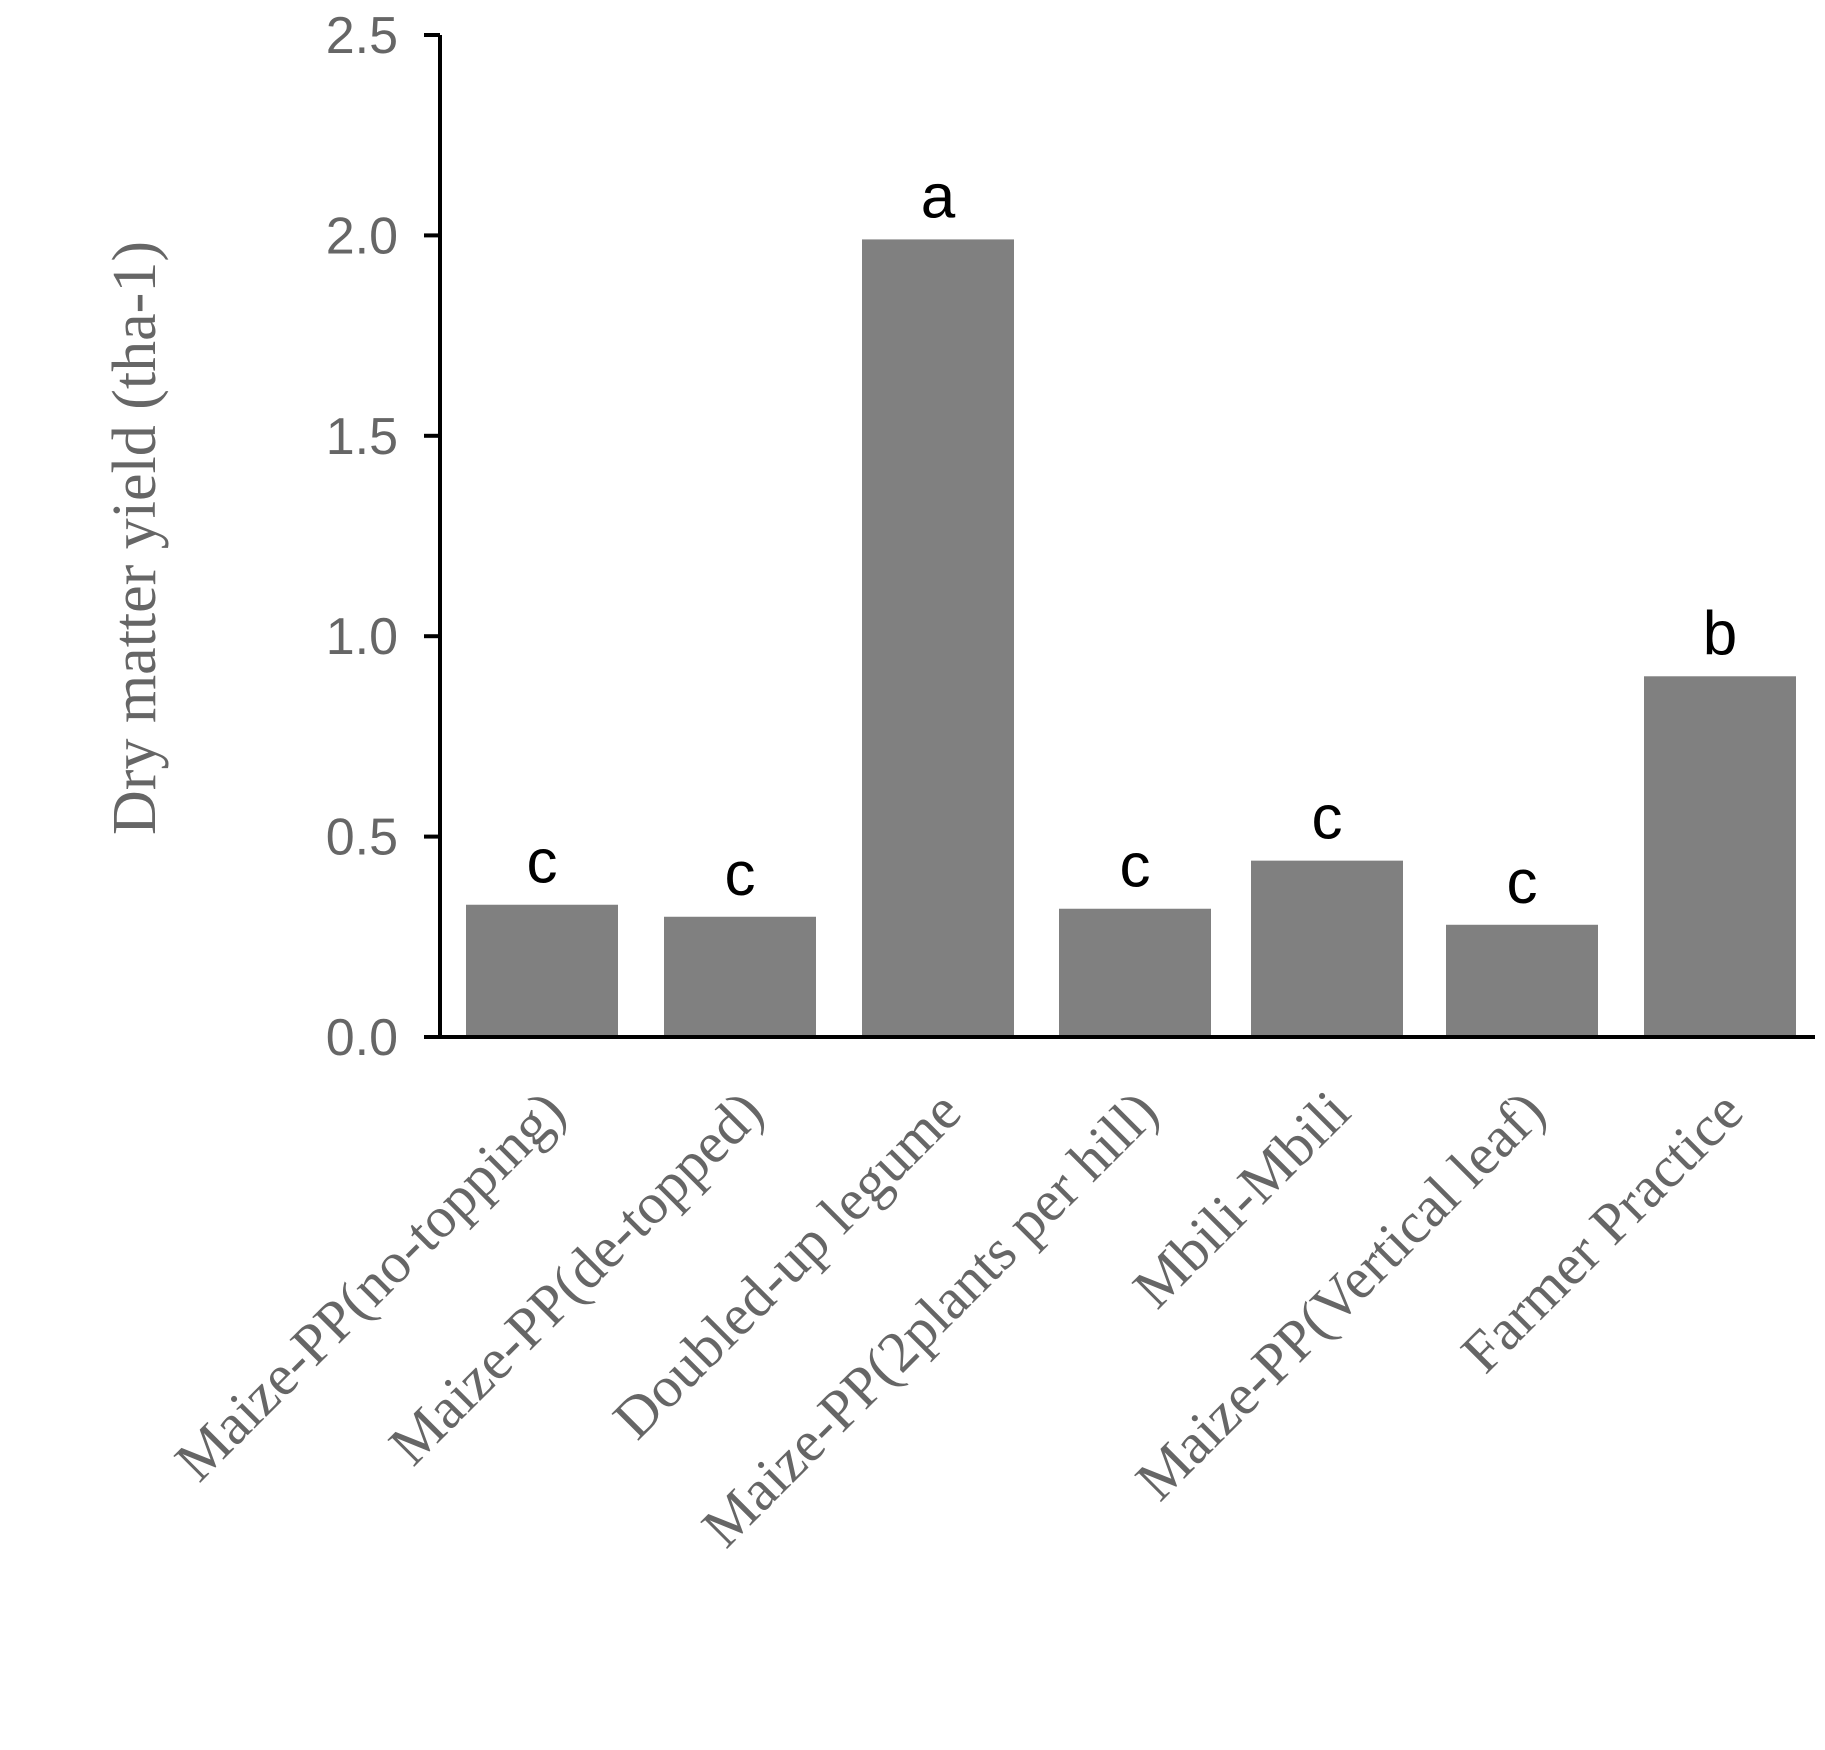 This screenshot has width=1825, height=1750. What do you see at coordinates (938, 196) in the screenshot?
I see `significance-letter: a` at bounding box center [938, 196].